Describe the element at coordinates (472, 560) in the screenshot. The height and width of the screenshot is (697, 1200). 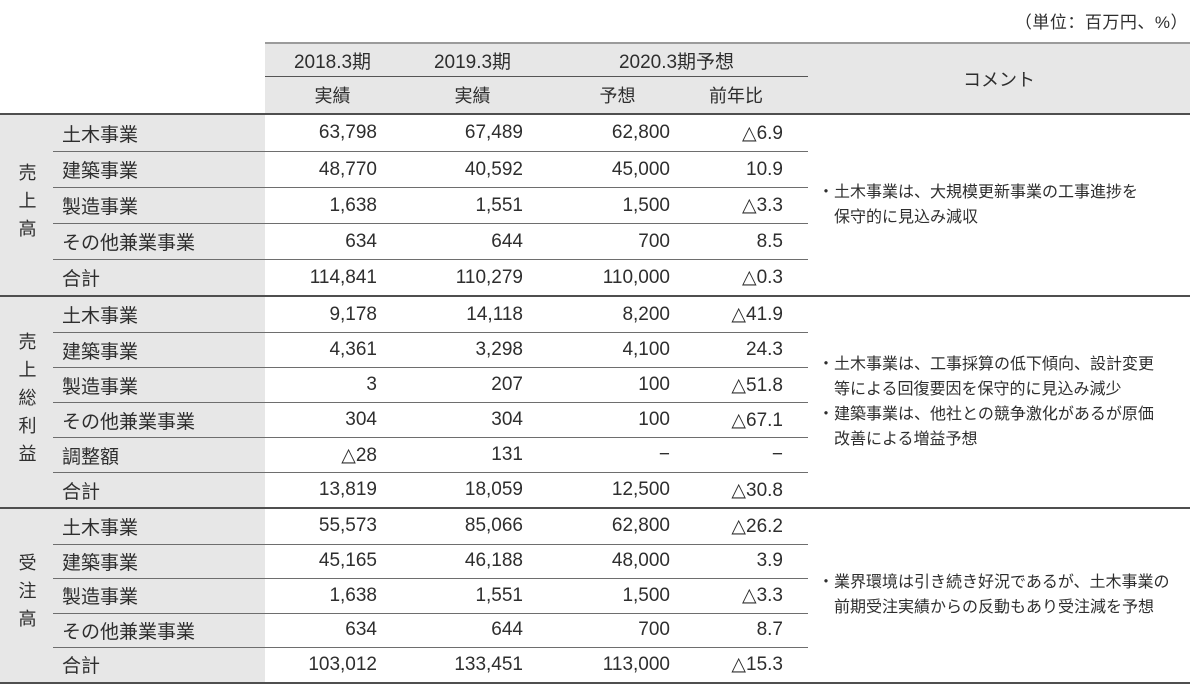
I see `cell-actual-2019: 46,188` at that location.